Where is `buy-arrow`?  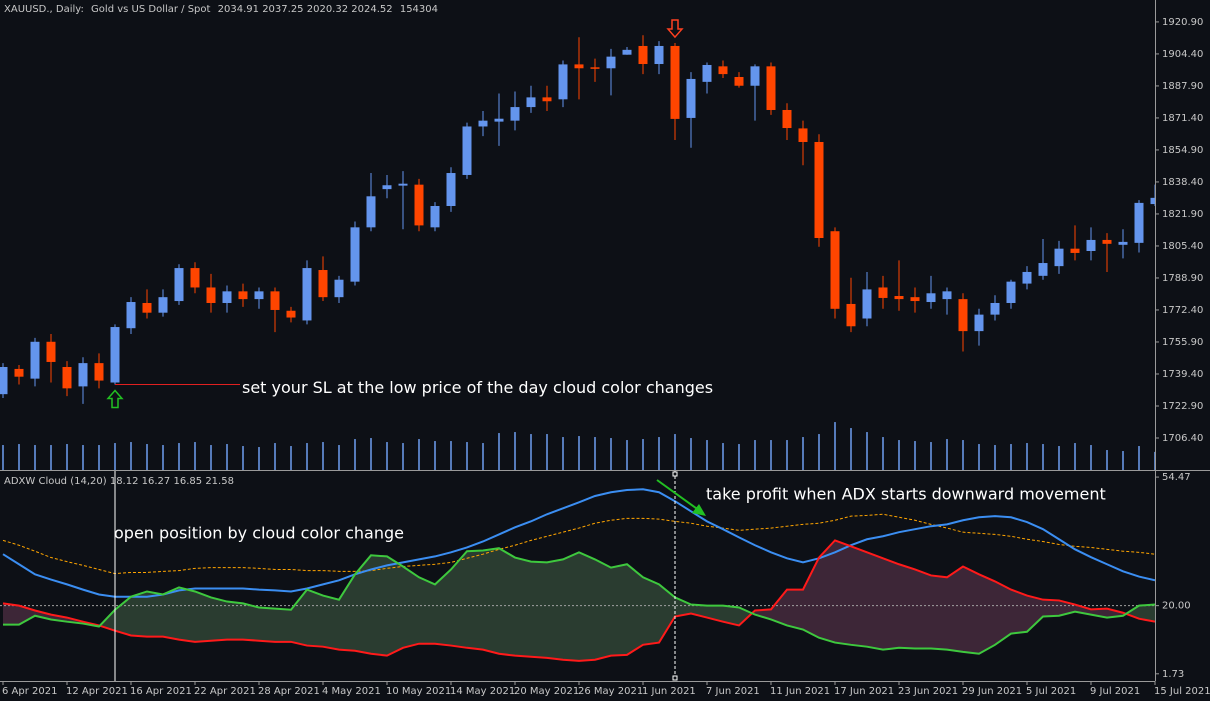
buy-arrow is located at coordinates (115, 399).